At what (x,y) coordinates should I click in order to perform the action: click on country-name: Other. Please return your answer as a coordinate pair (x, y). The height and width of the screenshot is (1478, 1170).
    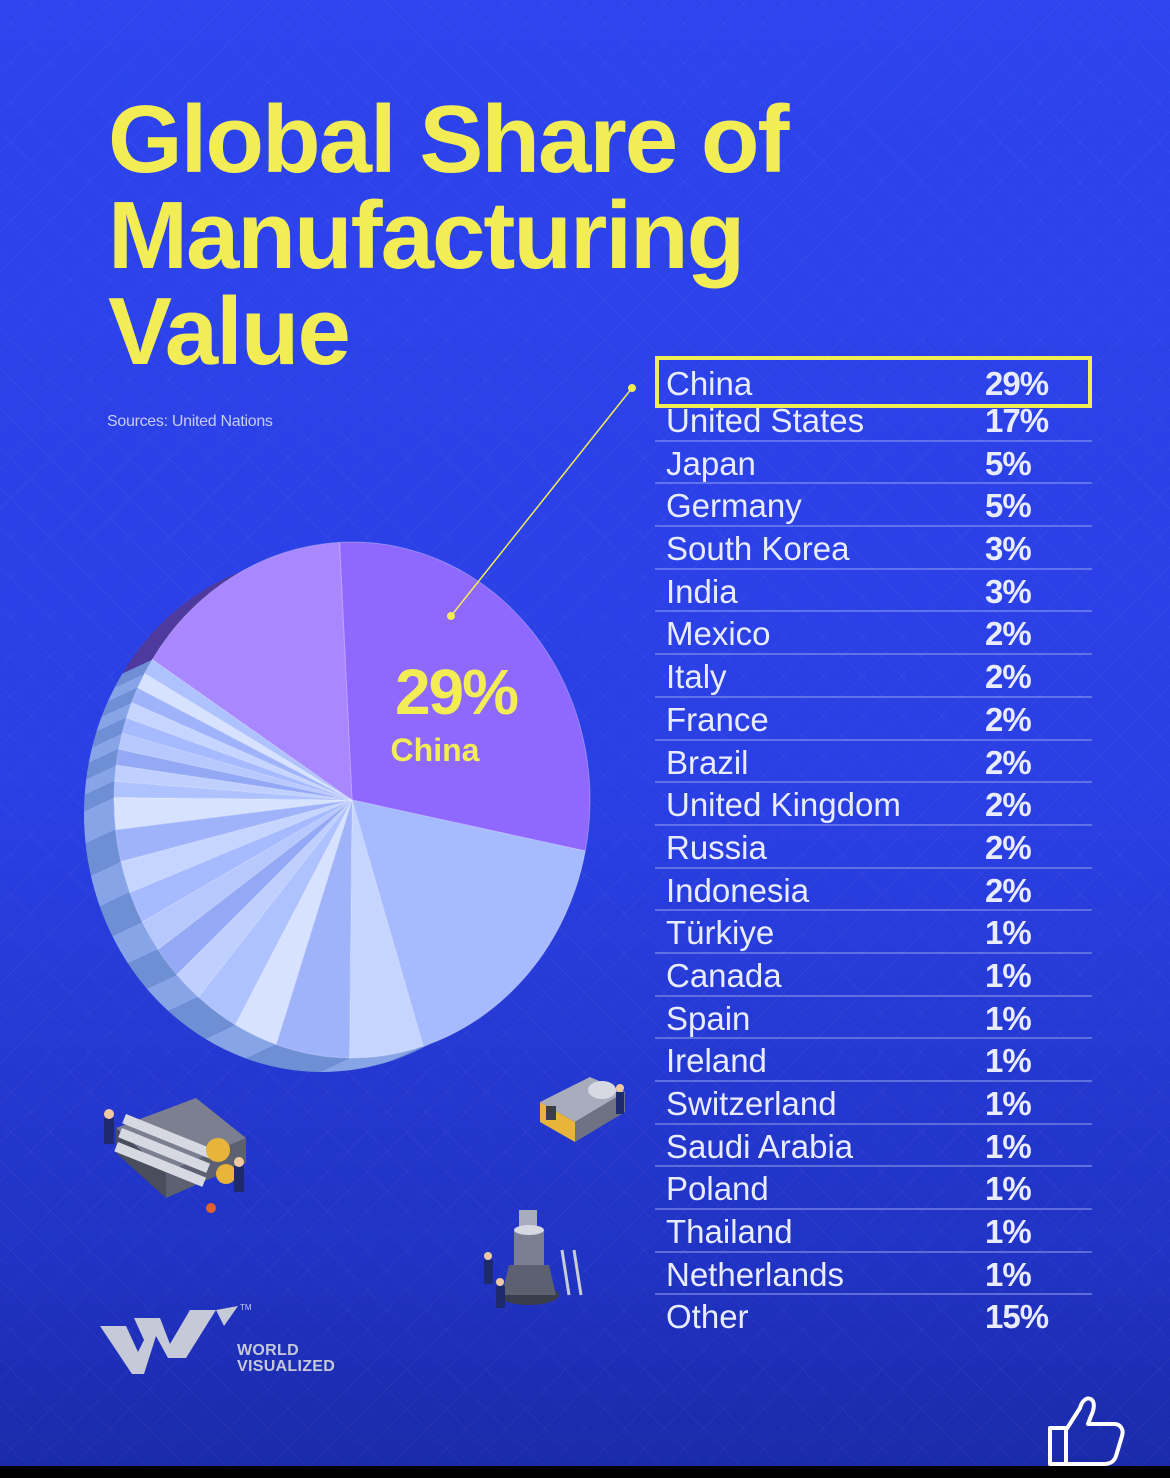
    Looking at the image, I should click on (707, 1317).